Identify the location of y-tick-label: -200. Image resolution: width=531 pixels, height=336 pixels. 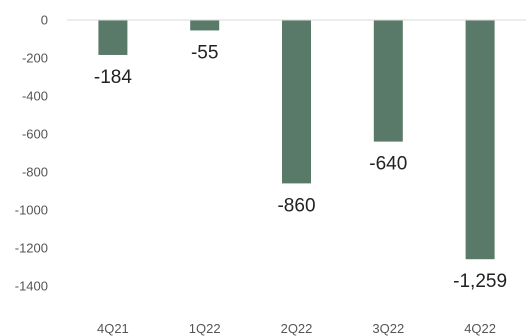
(35, 58).